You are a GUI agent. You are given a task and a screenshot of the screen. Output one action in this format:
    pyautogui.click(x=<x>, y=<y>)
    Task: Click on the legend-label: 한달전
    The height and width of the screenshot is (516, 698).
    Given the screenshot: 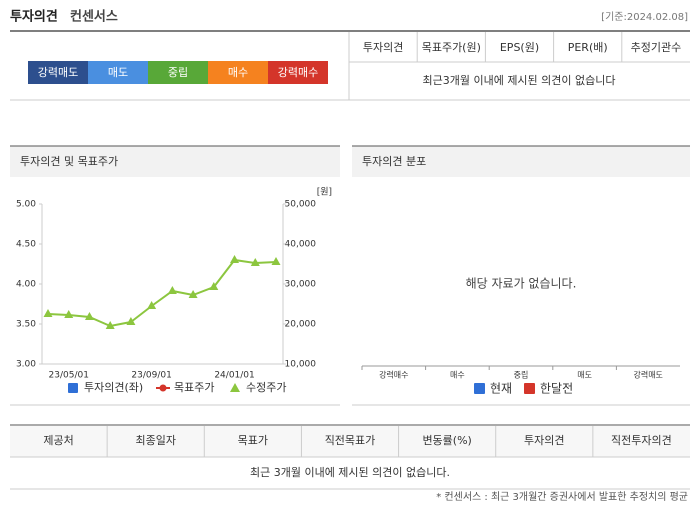 What is the action you would take?
    pyautogui.click(x=556, y=389)
    